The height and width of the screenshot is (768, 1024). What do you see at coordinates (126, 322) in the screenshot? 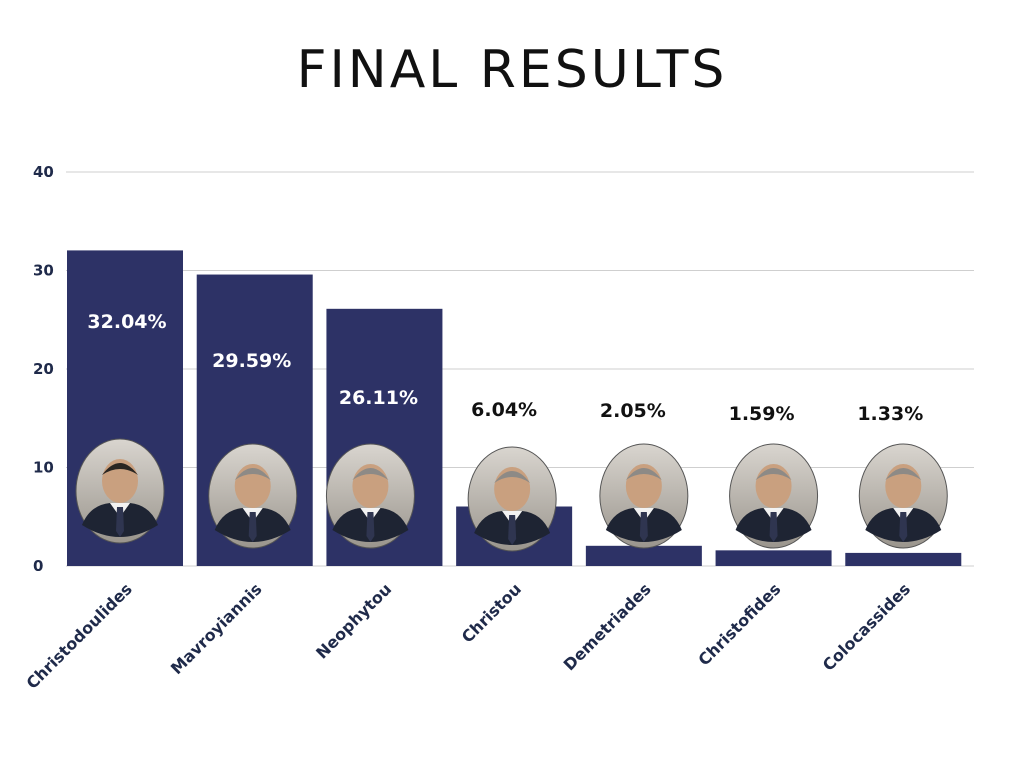
I see `data-label: 32.04%` at bounding box center [126, 322].